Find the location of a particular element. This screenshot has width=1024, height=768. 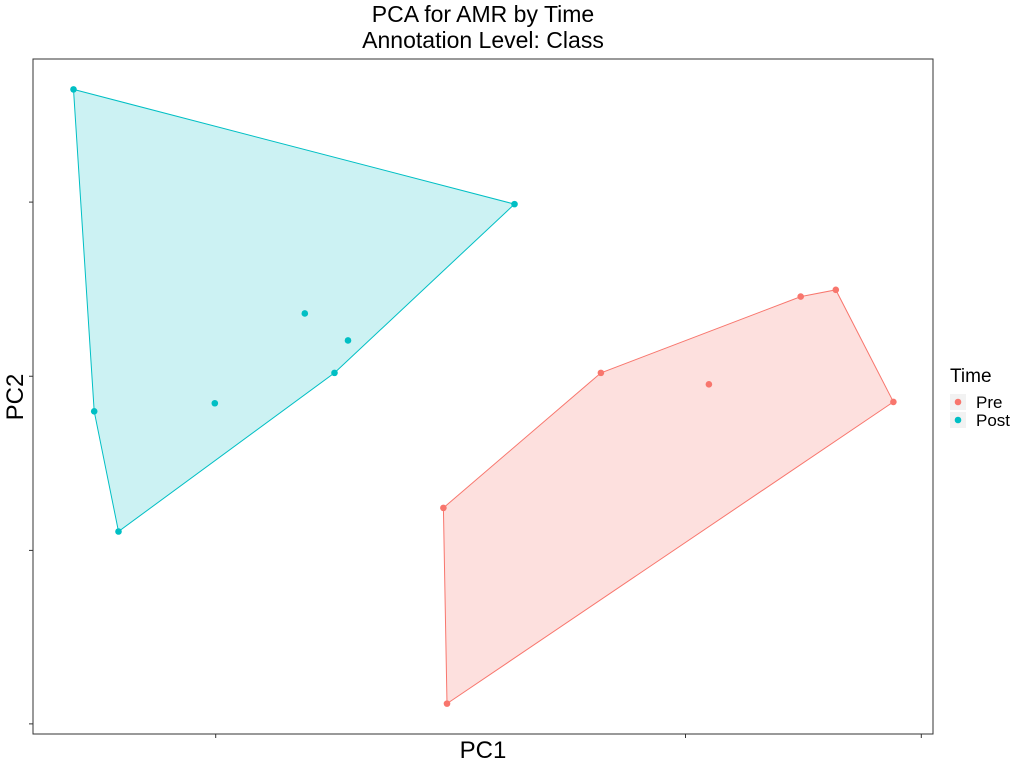

legend-key-post is located at coordinates (958, 420).